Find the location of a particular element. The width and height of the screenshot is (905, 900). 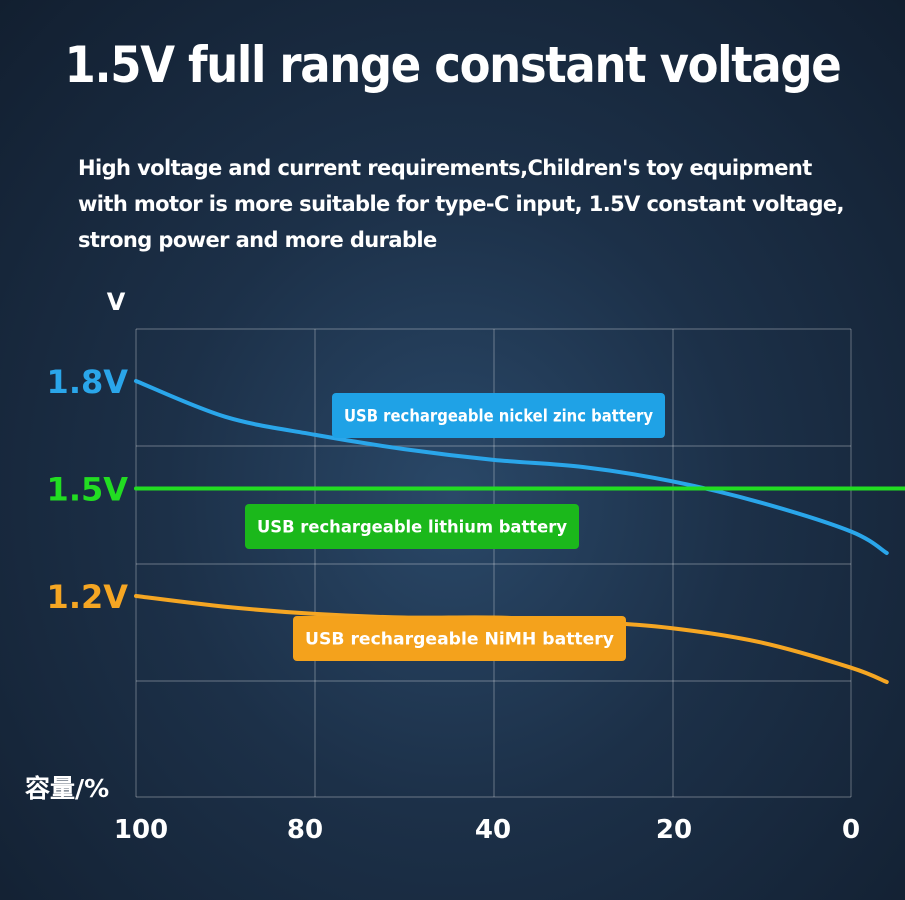

y-axis-title: V is located at coordinates (116, 302).